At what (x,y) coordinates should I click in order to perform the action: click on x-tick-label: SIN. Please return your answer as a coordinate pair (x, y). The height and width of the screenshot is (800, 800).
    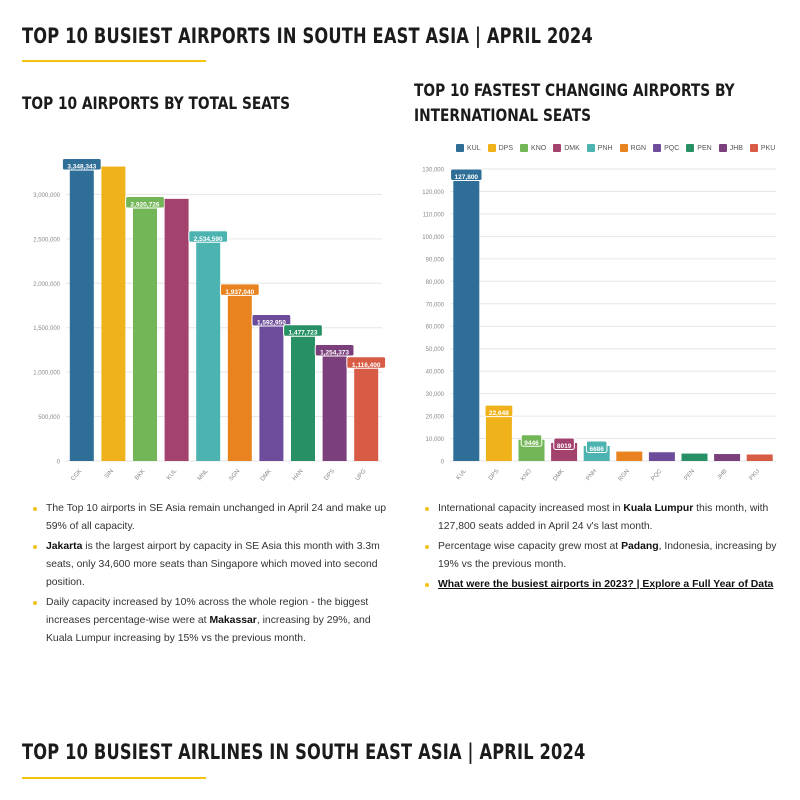
    Looking at the image, I should click on (109, 474).